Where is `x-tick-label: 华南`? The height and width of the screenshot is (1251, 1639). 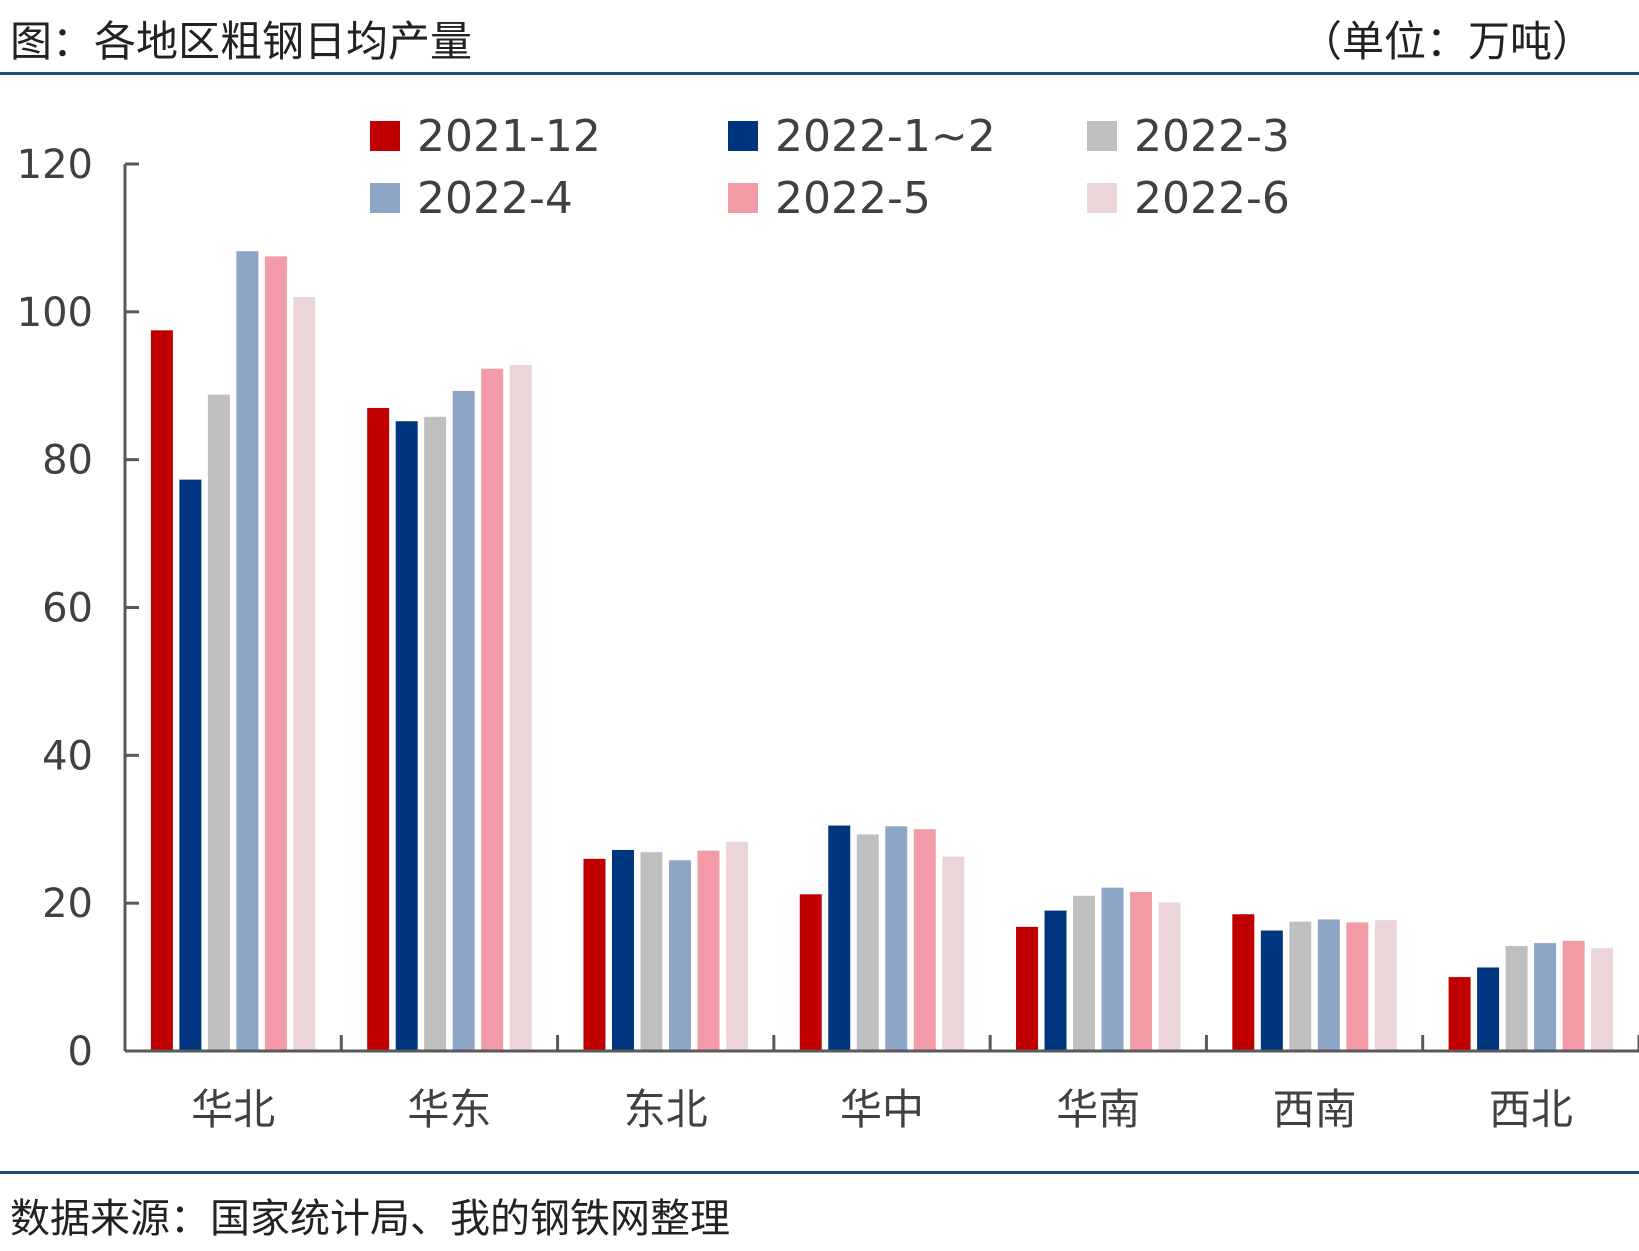
x-tick-label: 华南 is located at coordinates (1098, 1109).